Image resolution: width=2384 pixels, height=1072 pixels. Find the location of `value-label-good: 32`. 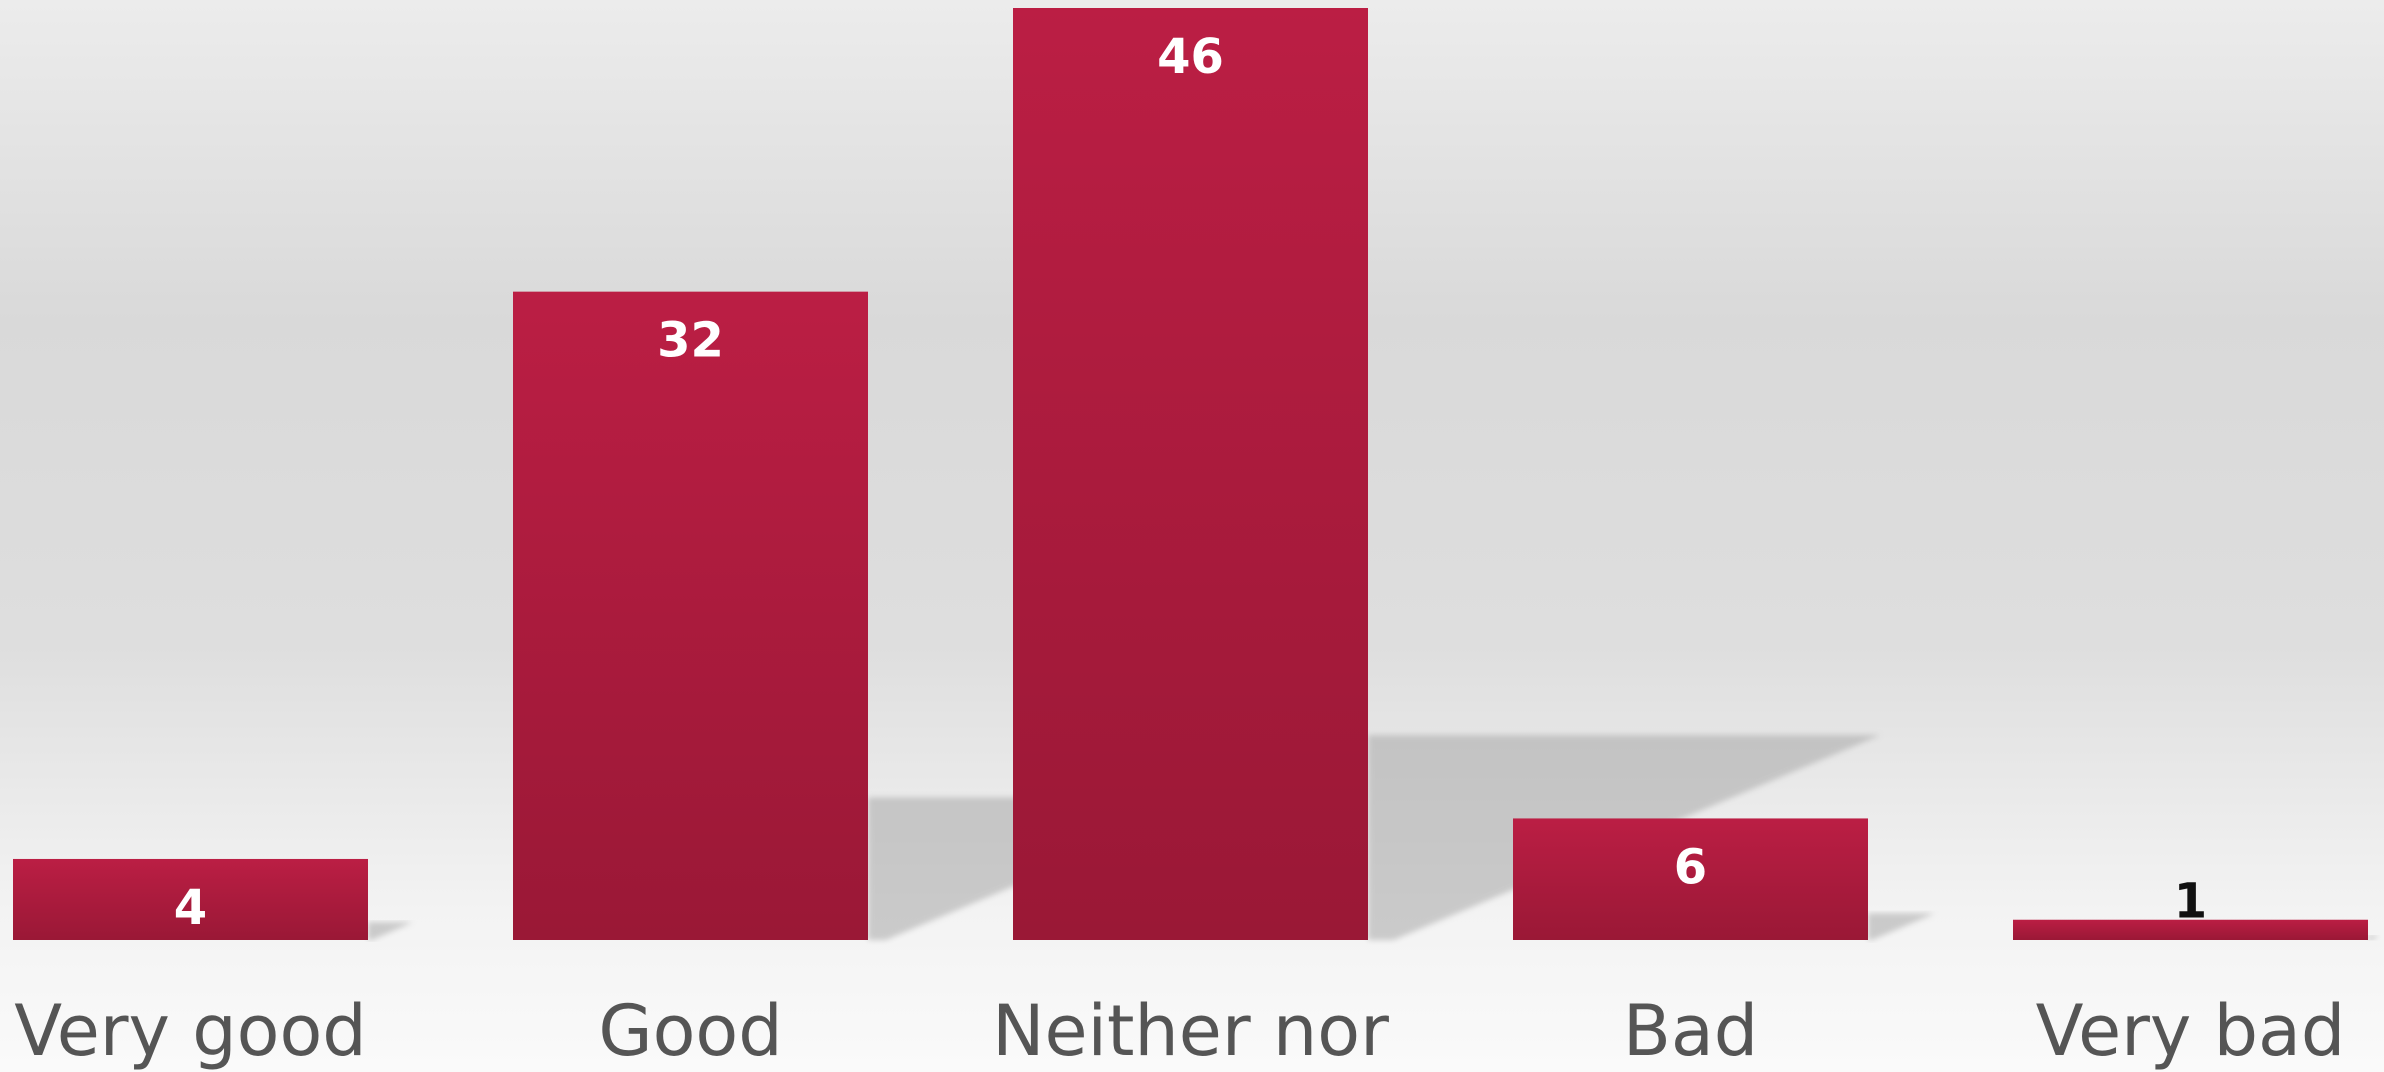

value-label-good: 32 is located at coordinates (690, 341).